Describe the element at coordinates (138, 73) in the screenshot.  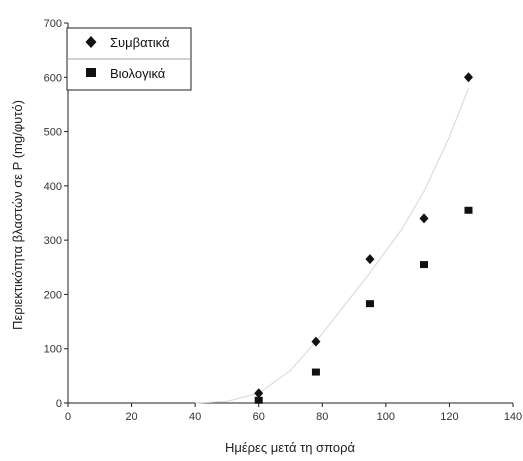
I see `legend-label-series-2: Βιολογικά` at that location.